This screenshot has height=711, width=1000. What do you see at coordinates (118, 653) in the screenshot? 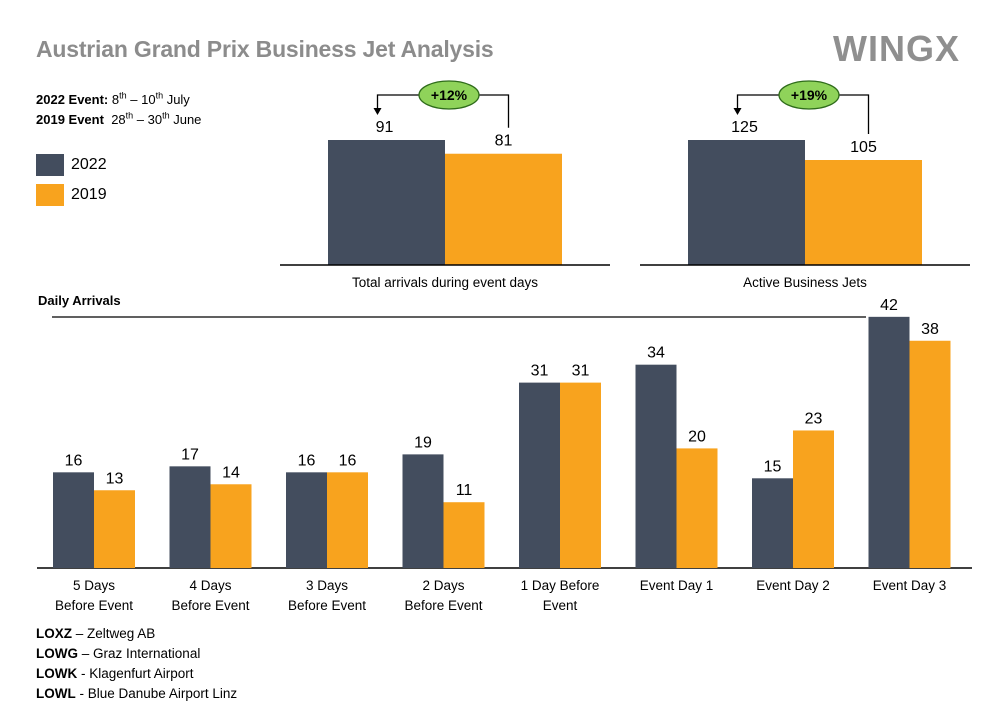
I see `airport-code-row: LOWG – Graz International` at bounding box center [118, 653].